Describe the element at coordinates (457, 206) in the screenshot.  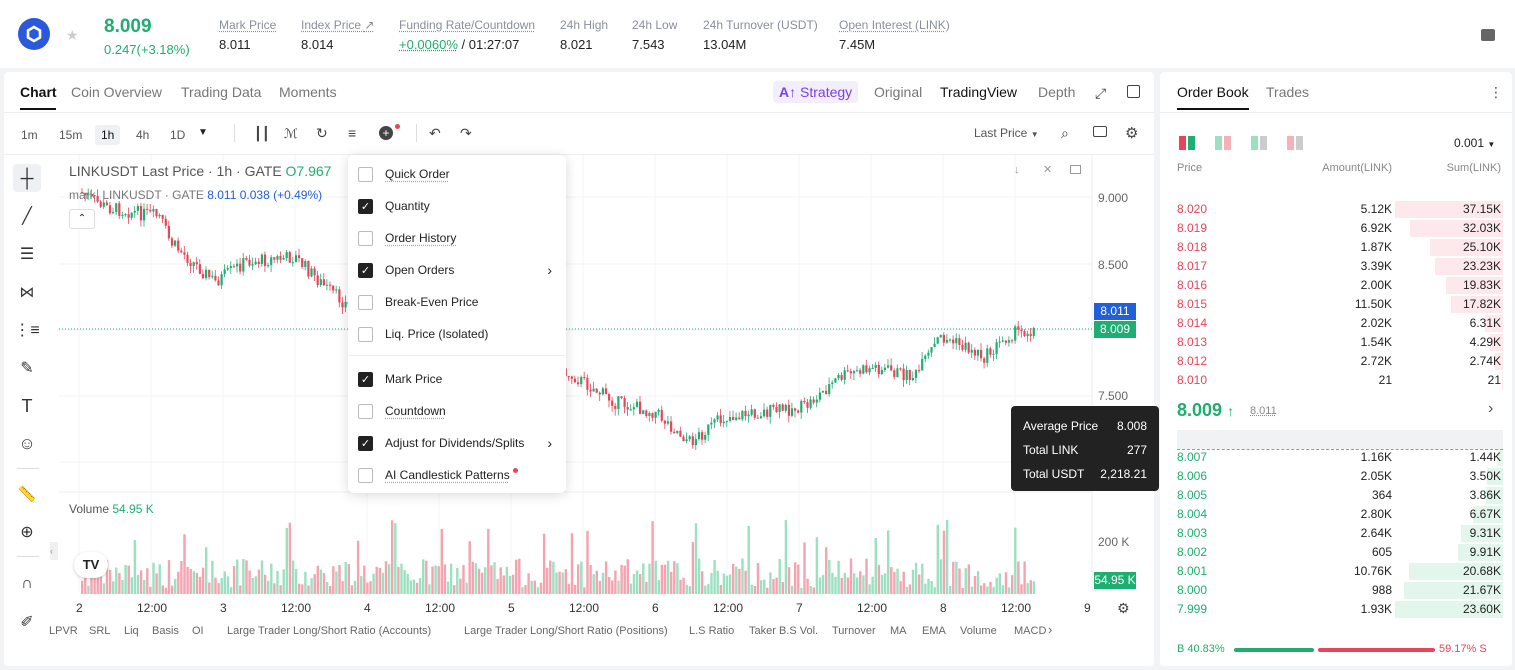
I see `menu-item-quantity: ✓ Quantity` at that location.